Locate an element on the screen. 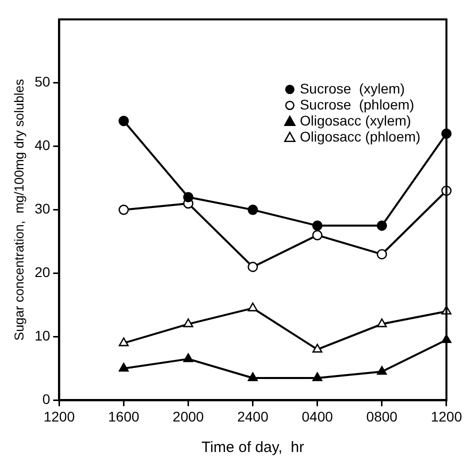 The width and height of the screenshot is (473, 469). legend-label: Oligosacc (phloem) is located at coordinates (360, 136).